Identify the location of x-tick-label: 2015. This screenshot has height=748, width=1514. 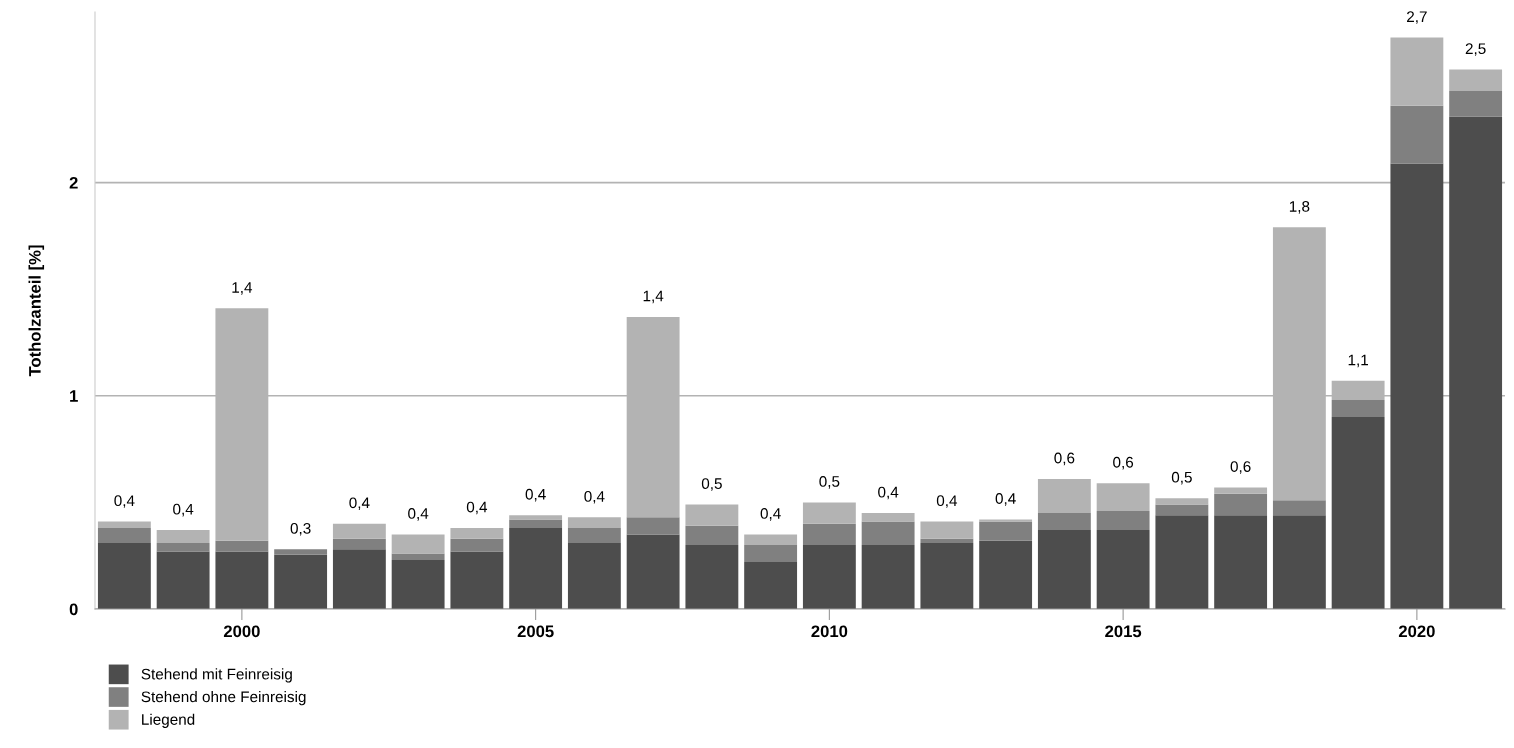
(1123, 631).